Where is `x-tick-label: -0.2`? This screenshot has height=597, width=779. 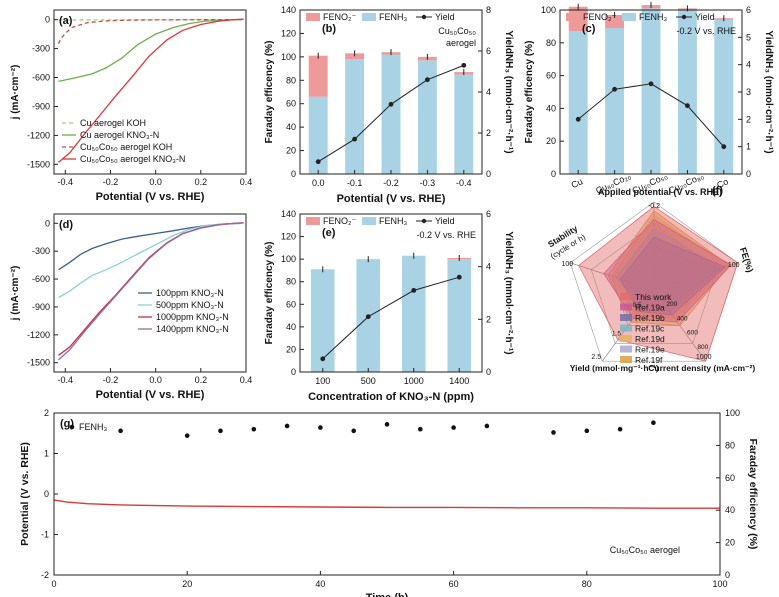
x-tick-label: -0.2 is located at coordinates (111, 380).